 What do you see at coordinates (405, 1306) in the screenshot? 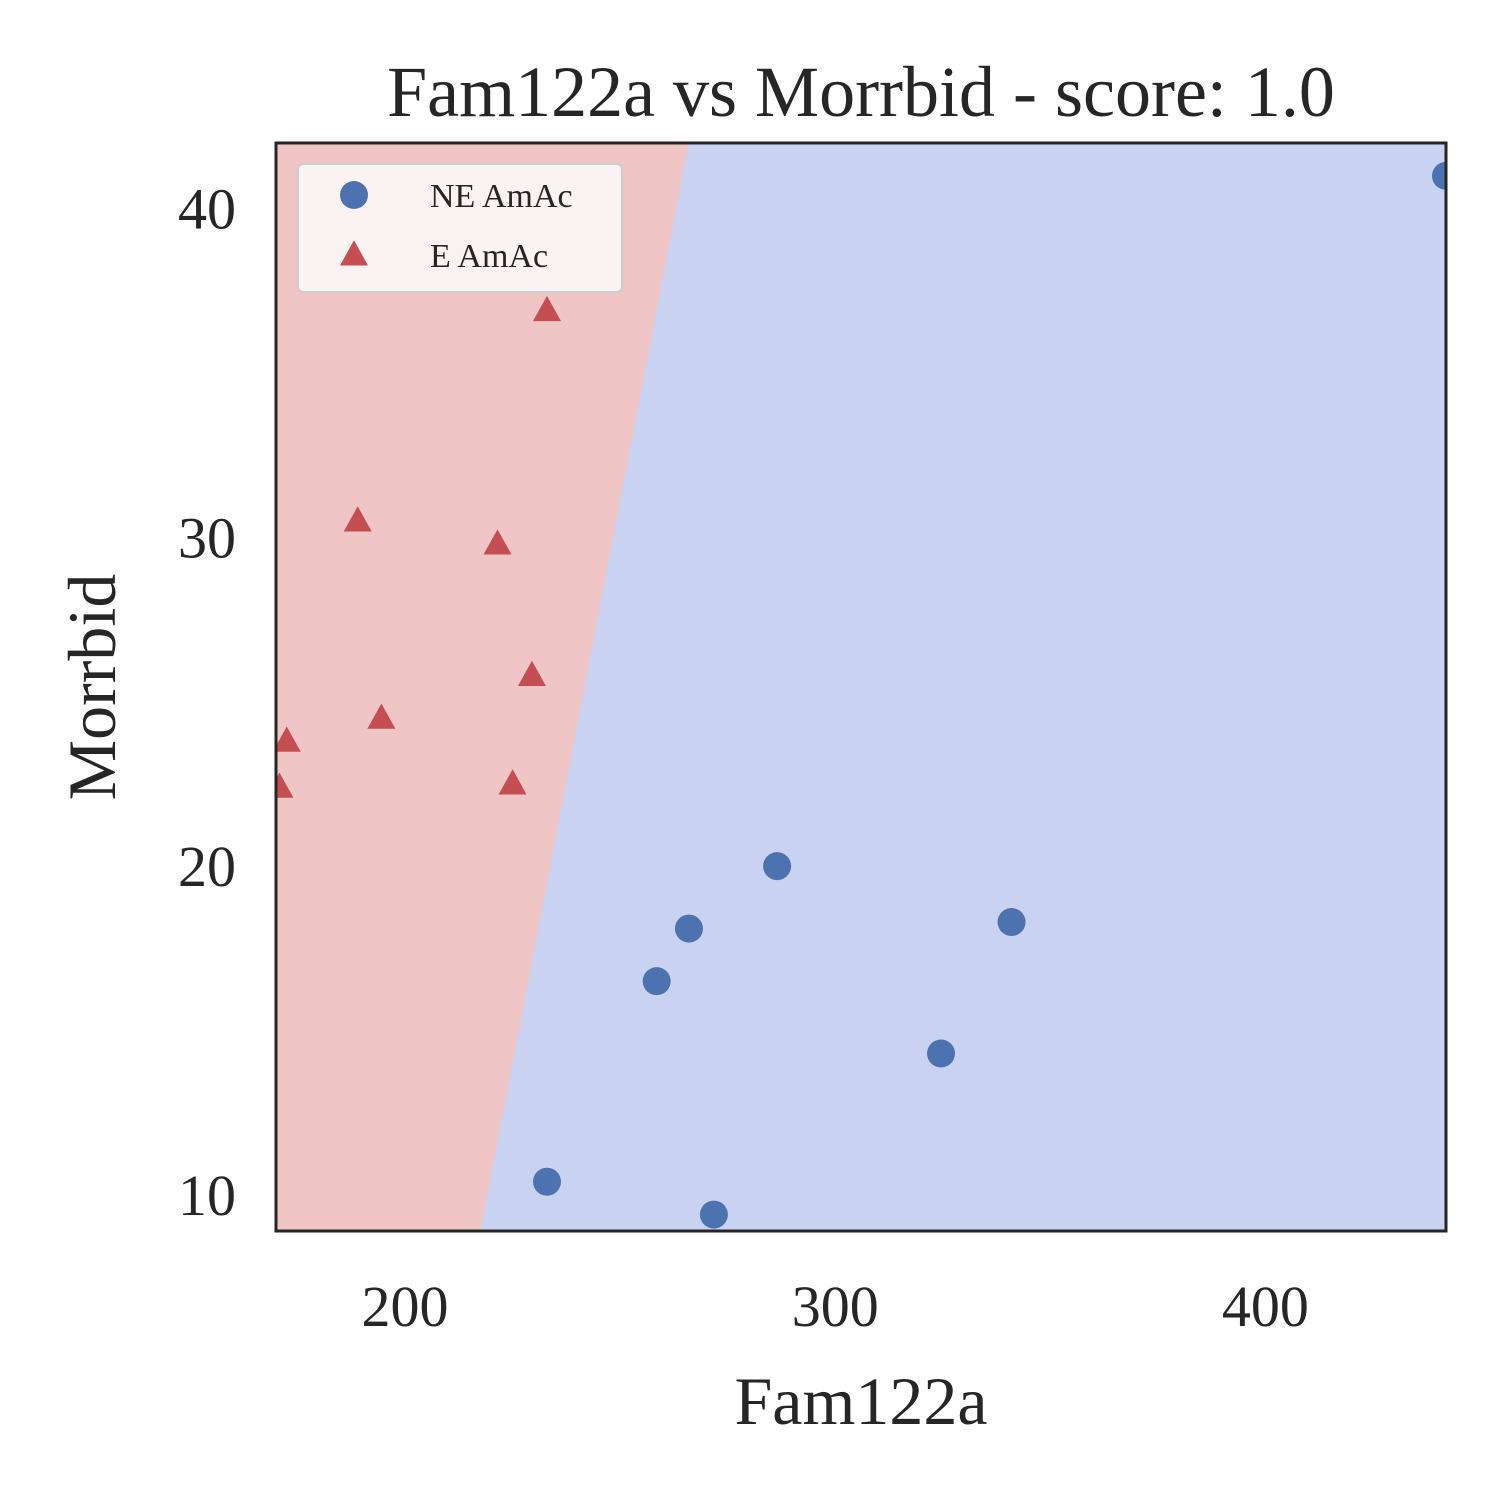
I see `x-tick-label-200: 200` at bounding box center [405, 1306].